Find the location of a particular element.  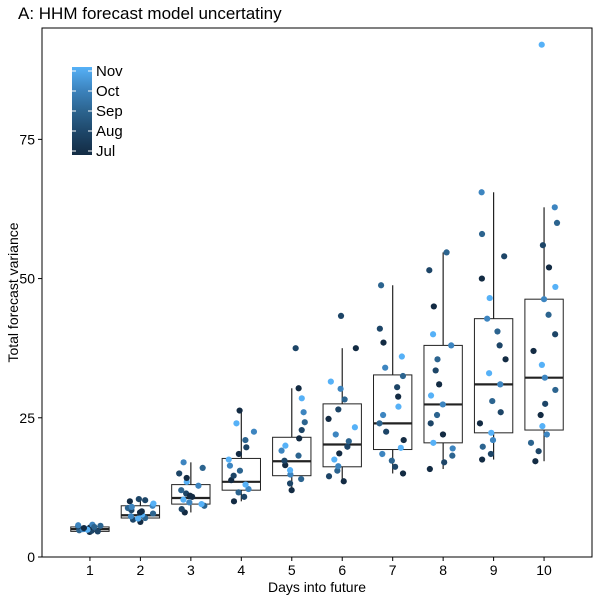

x-tick-label: 3 is located at coordinates (191, 570).